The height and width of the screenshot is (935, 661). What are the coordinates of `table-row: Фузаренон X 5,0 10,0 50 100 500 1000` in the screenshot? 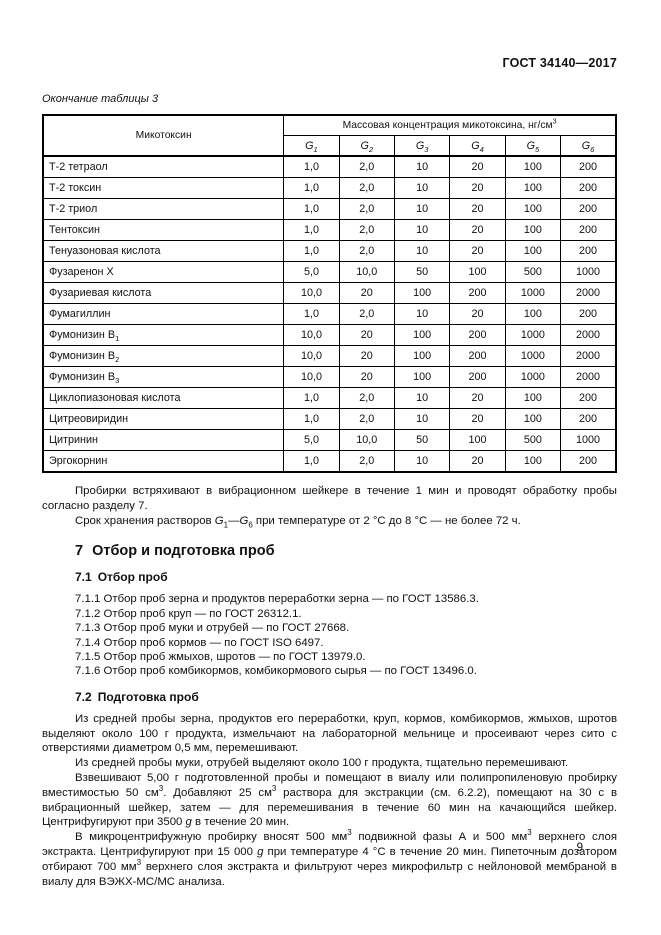 It's located at (329, 272).